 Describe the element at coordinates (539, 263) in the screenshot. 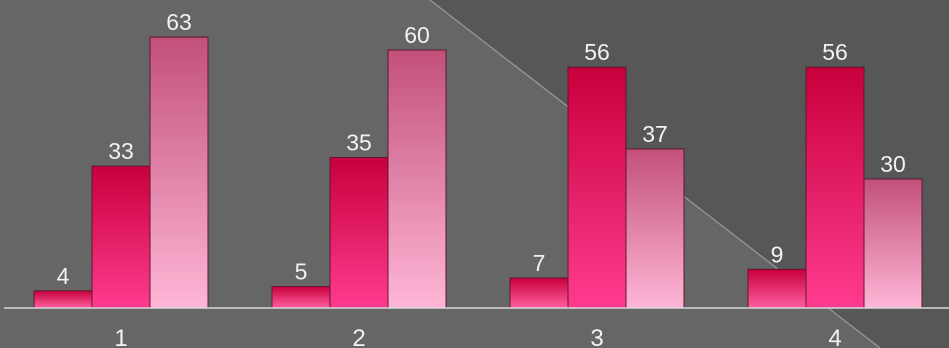

I see `data-label-s1-cat-3: 7` at that location.